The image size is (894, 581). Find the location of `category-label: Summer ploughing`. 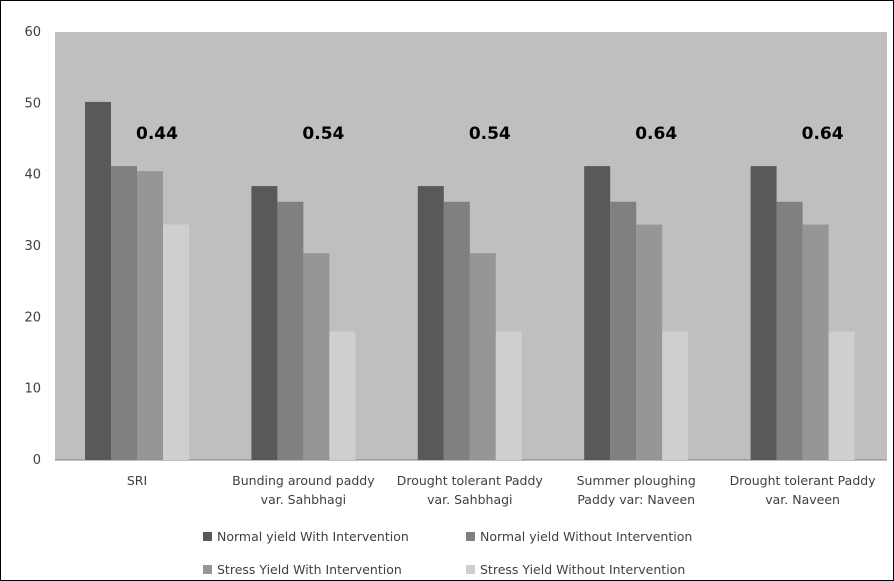

category-label: Summer ploughing is located at coordinates (636, 480).